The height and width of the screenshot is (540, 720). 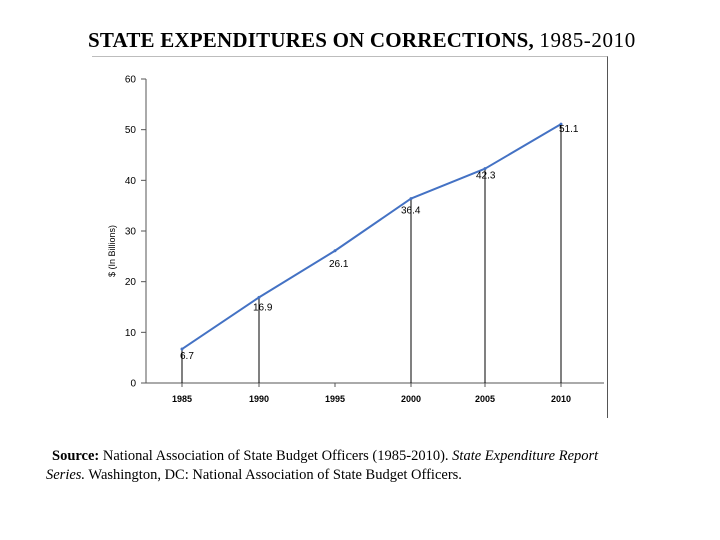 I want to click on y-tick-label: 60, so click(x=131, y=80).